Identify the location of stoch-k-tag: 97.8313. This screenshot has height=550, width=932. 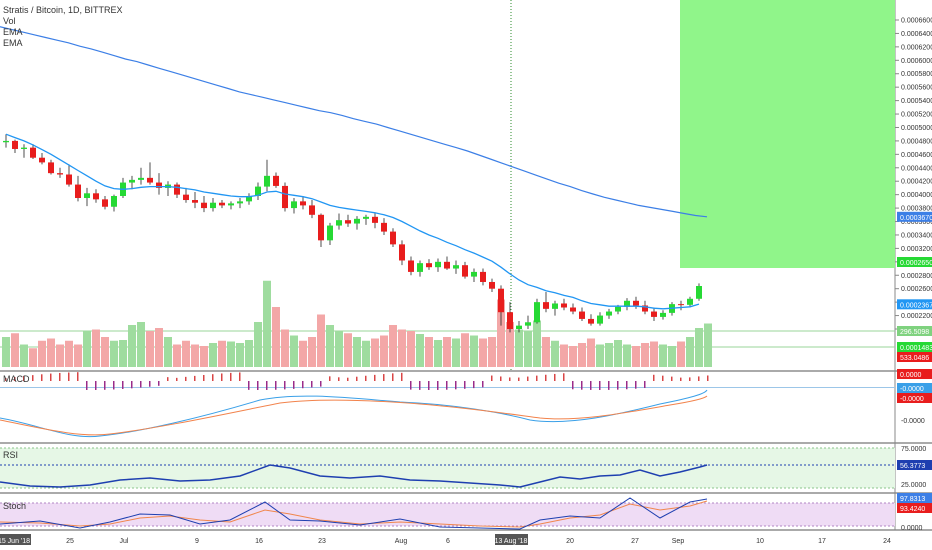
(914, 498).